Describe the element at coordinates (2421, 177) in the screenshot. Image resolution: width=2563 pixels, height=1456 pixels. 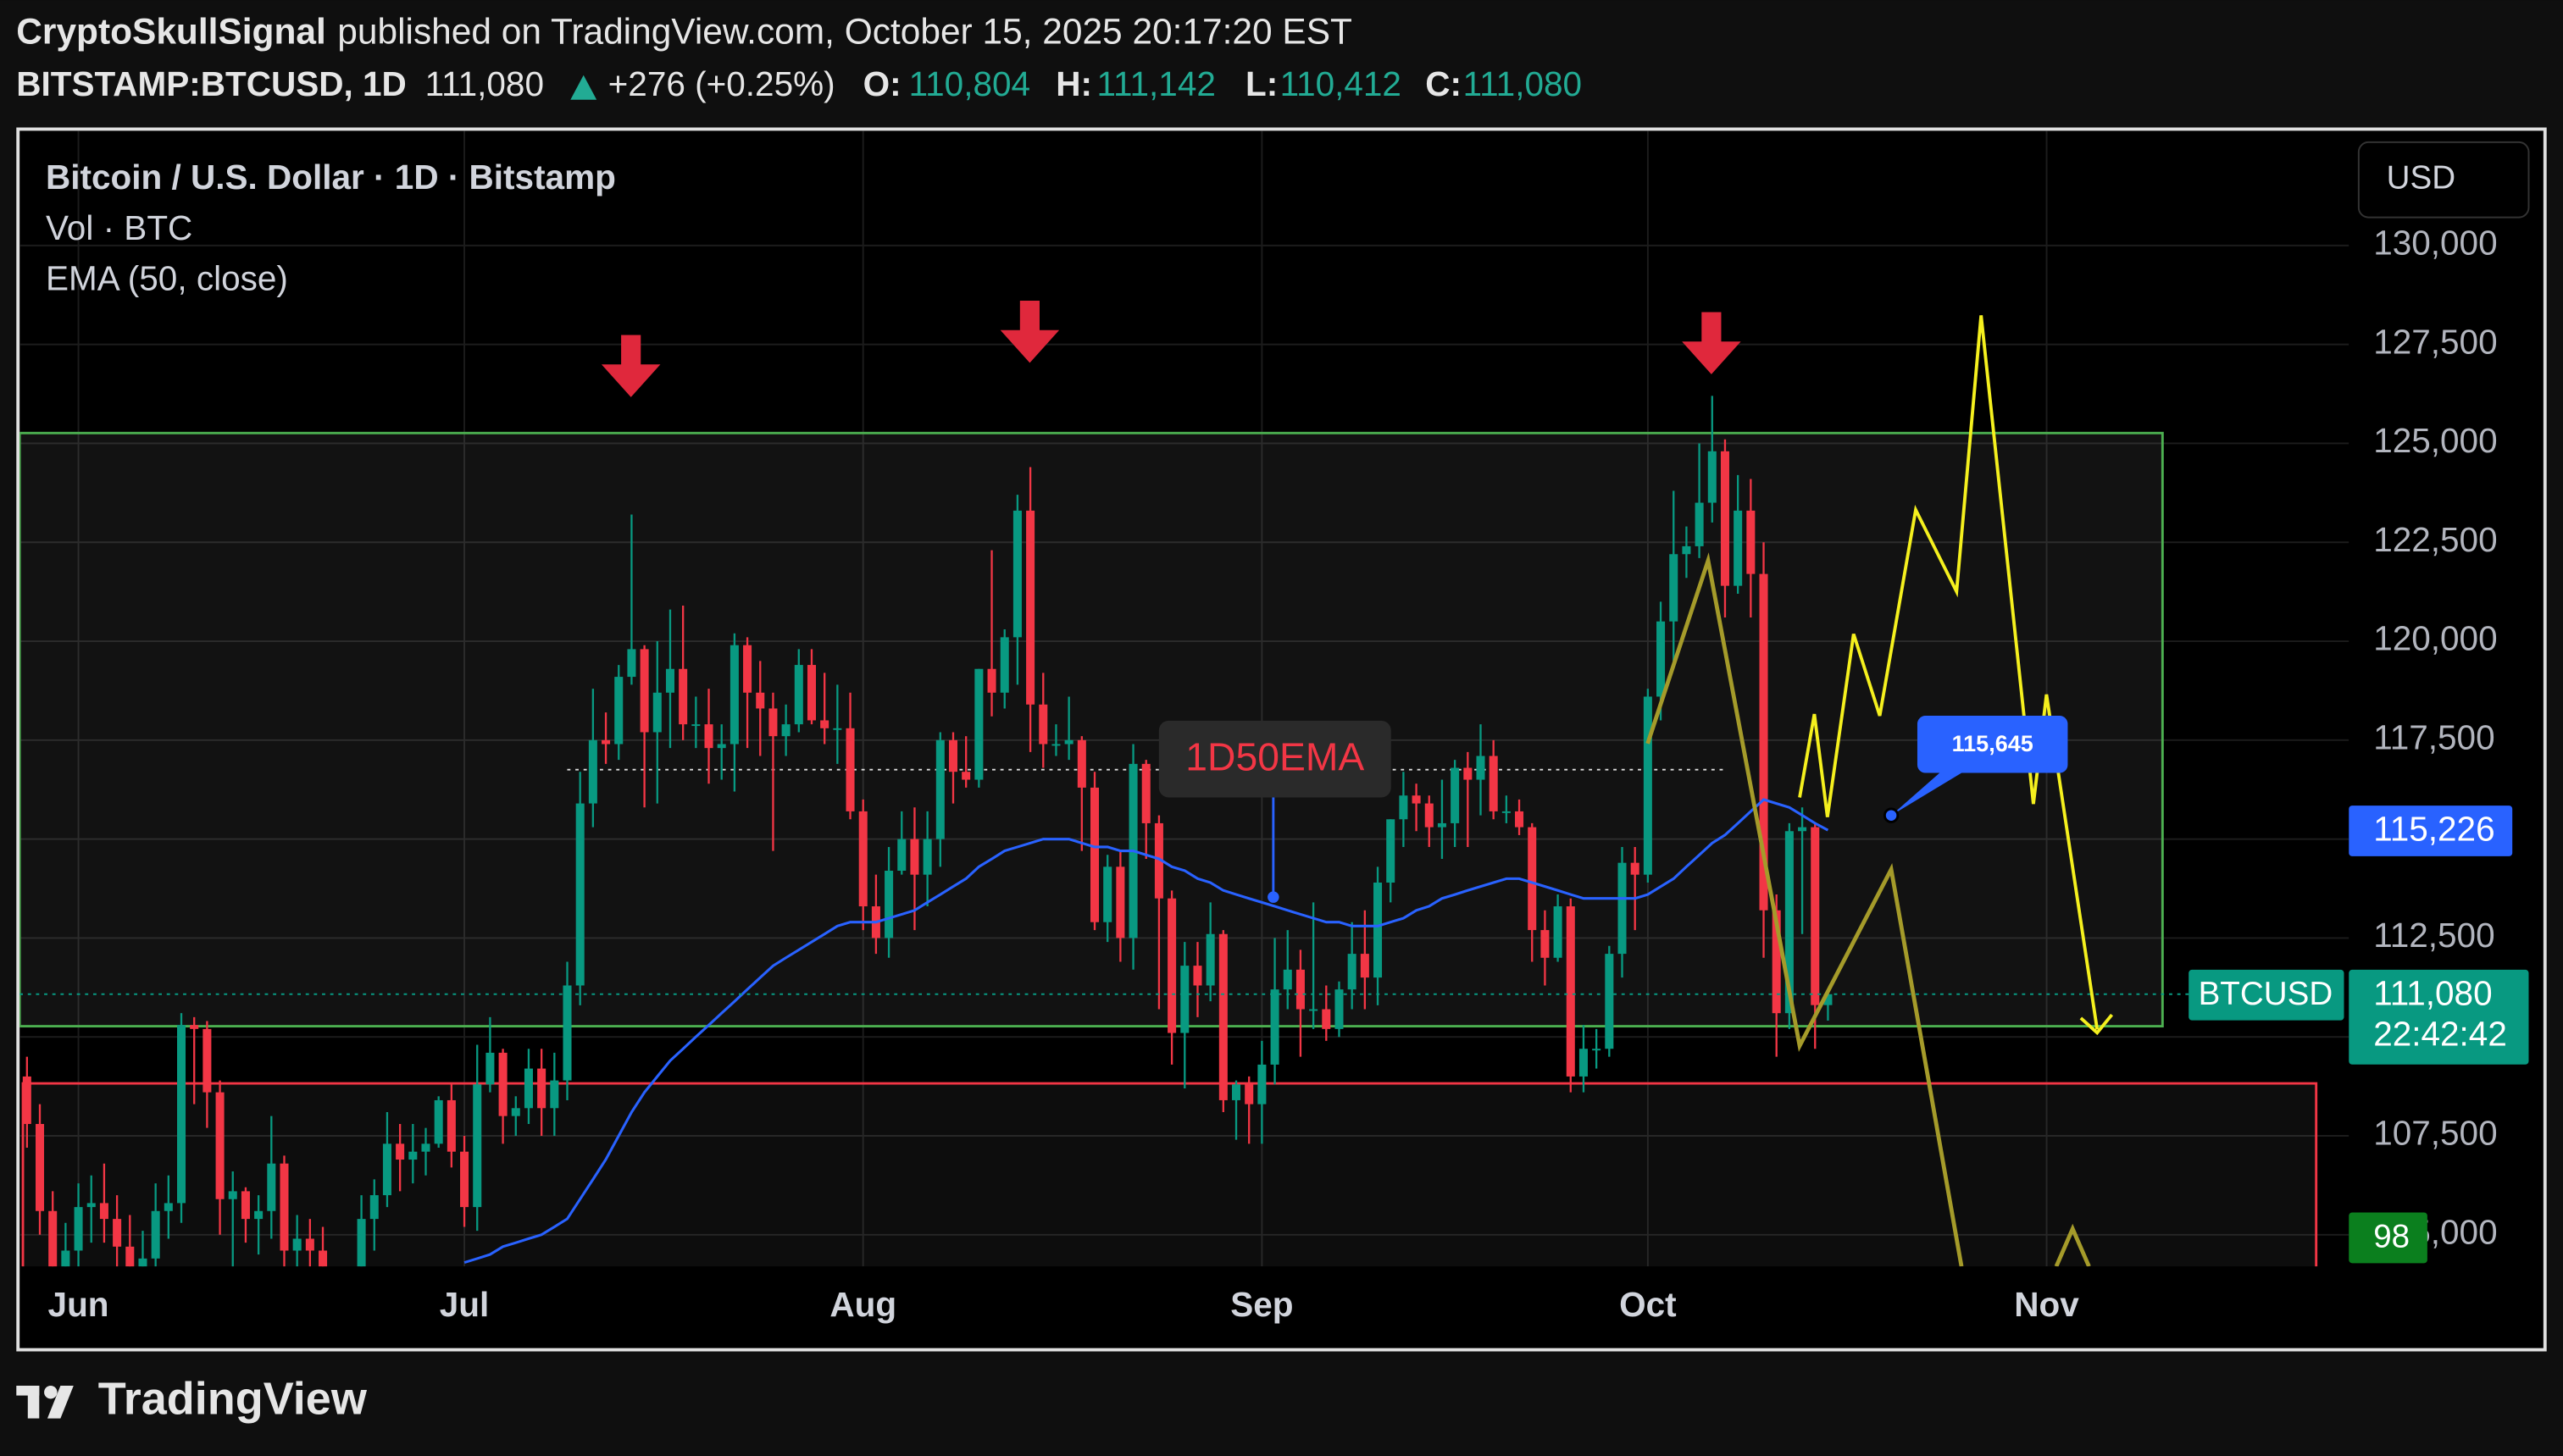
I see `currency: USD` at that location.